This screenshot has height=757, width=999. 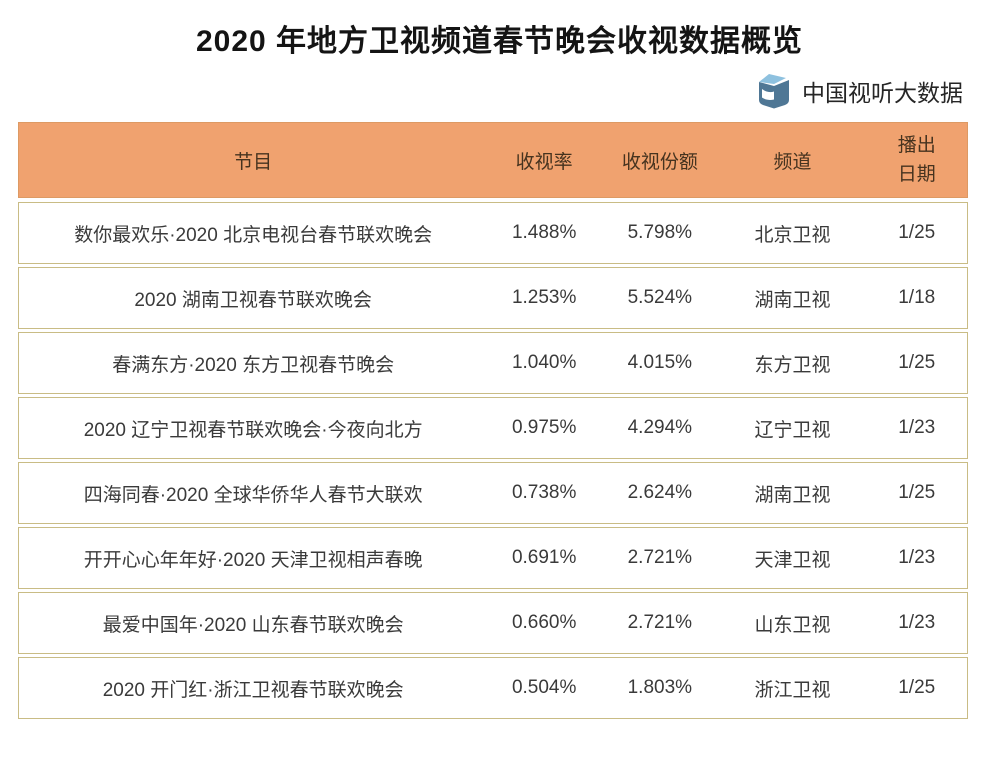 I want to click on cell-rating: 0.660%, so click(x=544, y=622).